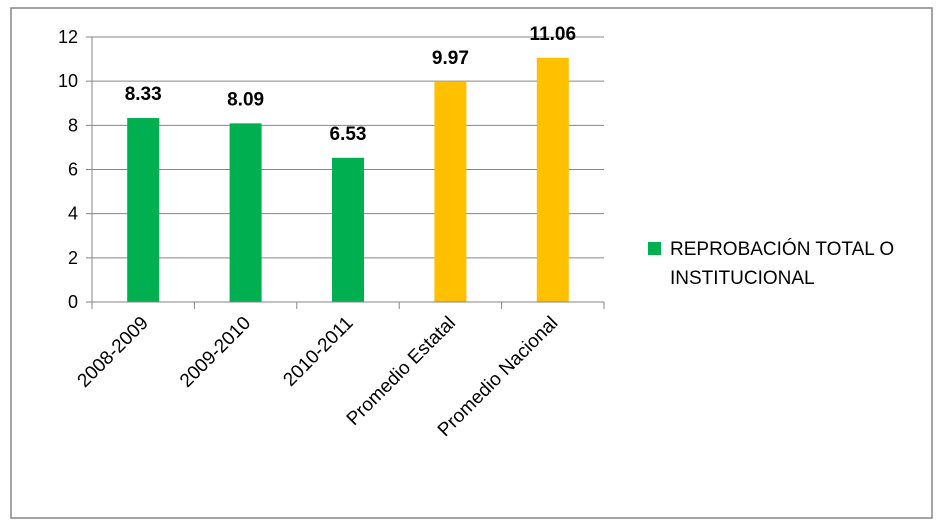  What do you see at coordinates (245, 99) in the screenshot?
I see `data-label: 8.09` at bounding box center [245, 99].